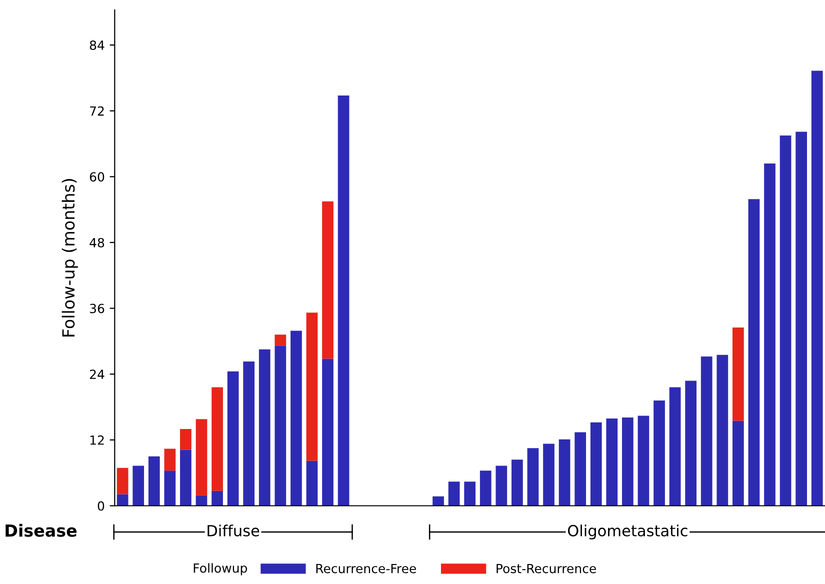 This screenshot has height=584, width=825. Describe the element at coordinates (101, 506) in the screenshot. I see `y-tick-label: 0` at that location.